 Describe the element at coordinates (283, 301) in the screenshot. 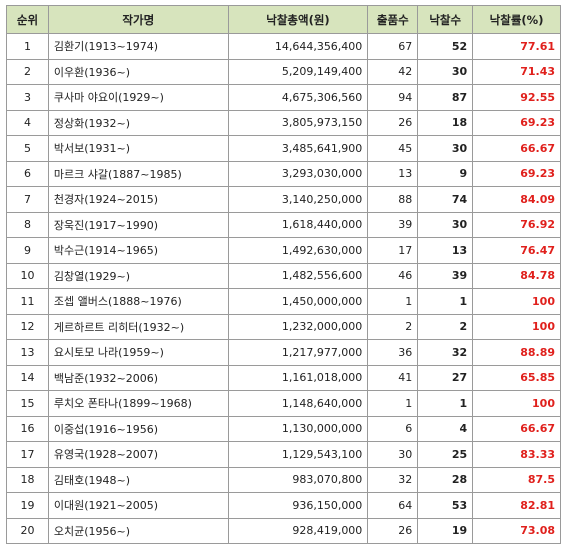

I see `table-row: 11 조셉 앨버스(1888~1976) 1,450,000,000 1 1 100` at that location.